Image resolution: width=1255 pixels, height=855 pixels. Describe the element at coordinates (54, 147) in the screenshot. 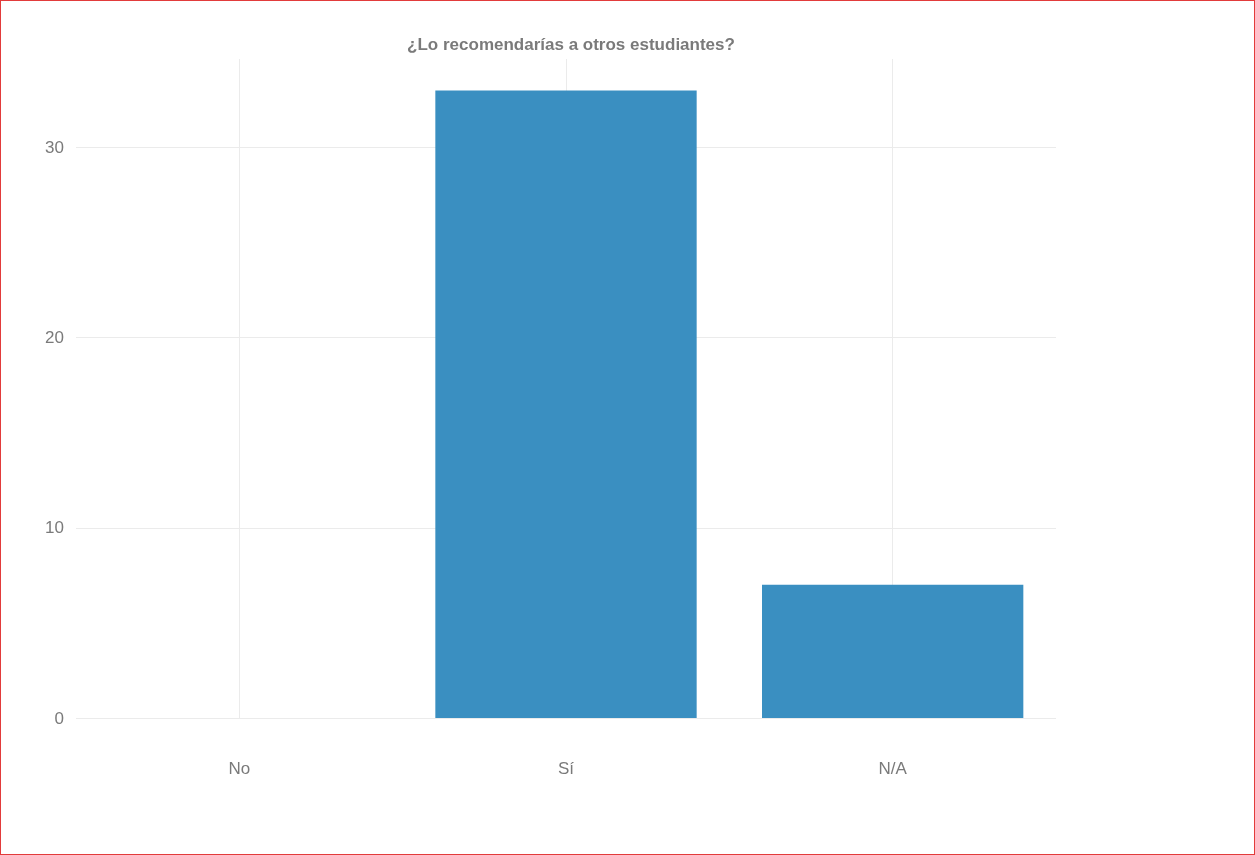

I see `y-tick-label: 30` at that location.